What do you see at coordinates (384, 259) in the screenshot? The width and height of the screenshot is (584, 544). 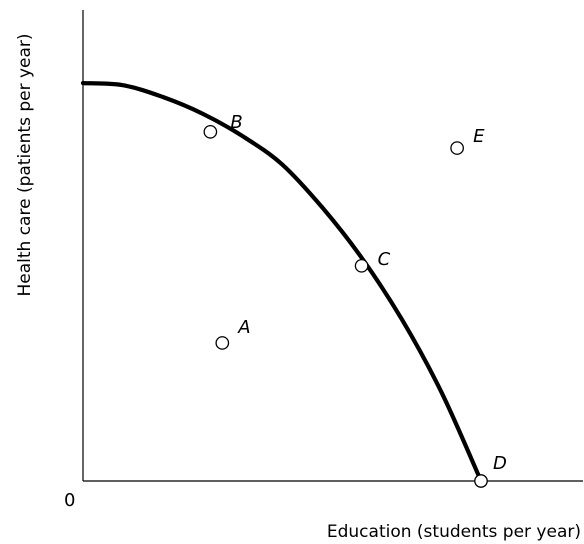 I see `point-label: C` at bounding box center [384, 259].